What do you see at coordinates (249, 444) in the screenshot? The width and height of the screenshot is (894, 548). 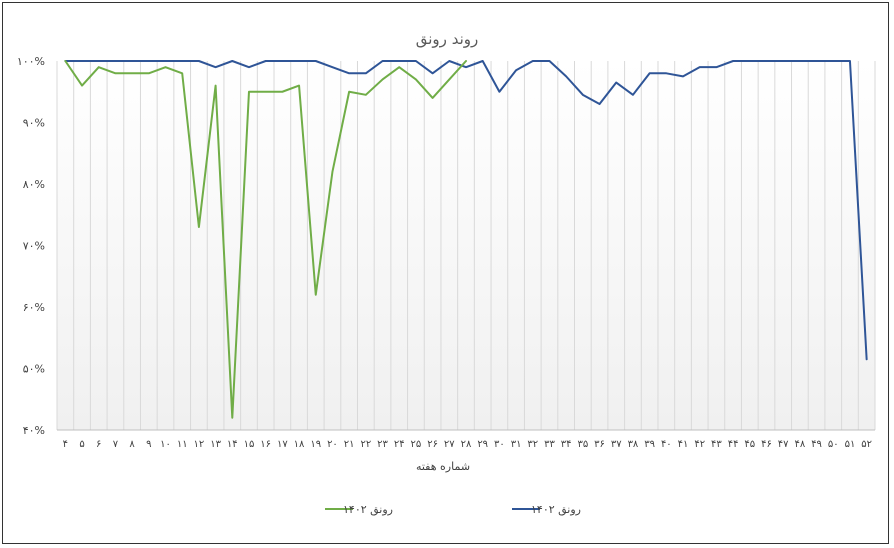 I see `x-tick-label: ۱۵` at bounding box center [249, 444].